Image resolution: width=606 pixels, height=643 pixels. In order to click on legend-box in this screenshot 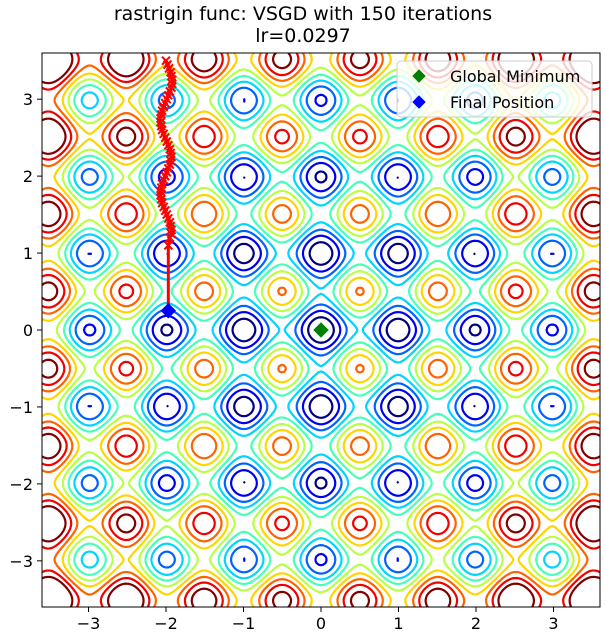, I will do `click(494, 89)`.